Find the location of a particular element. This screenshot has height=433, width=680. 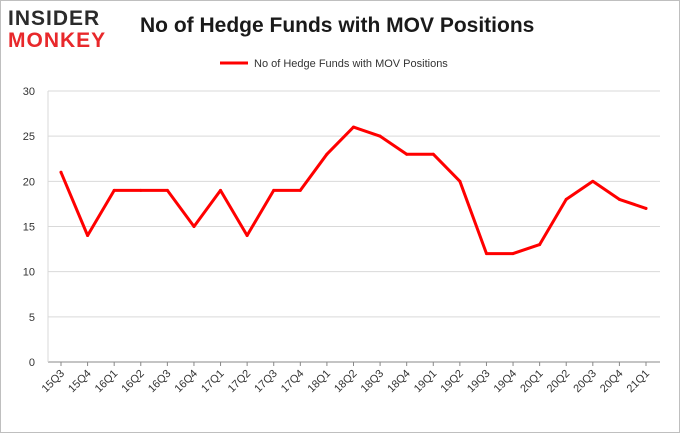

x-tick-label: 17Q3 is located at coordinates (266, 382).